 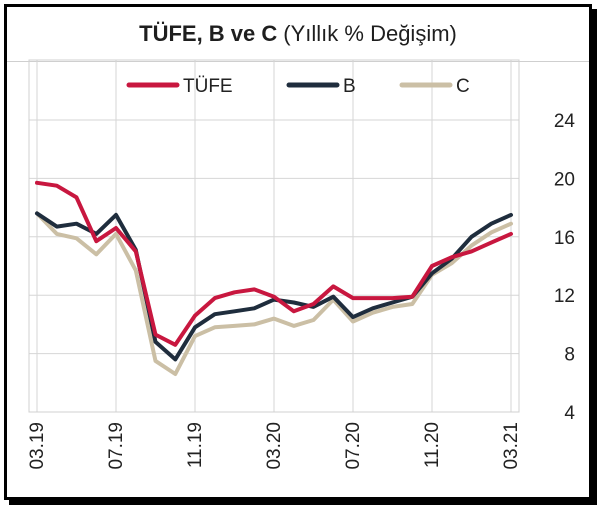 I want to click on x-tick-label-03.19: 03.19, so click(x=37, y=446).